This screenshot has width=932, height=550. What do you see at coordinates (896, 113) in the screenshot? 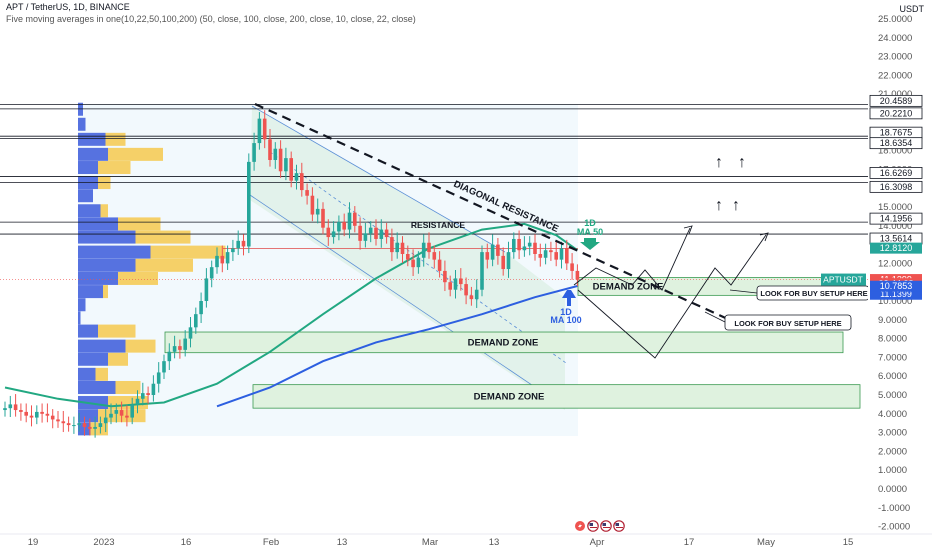
I see `level-badge` at bounding box center [896, 113].